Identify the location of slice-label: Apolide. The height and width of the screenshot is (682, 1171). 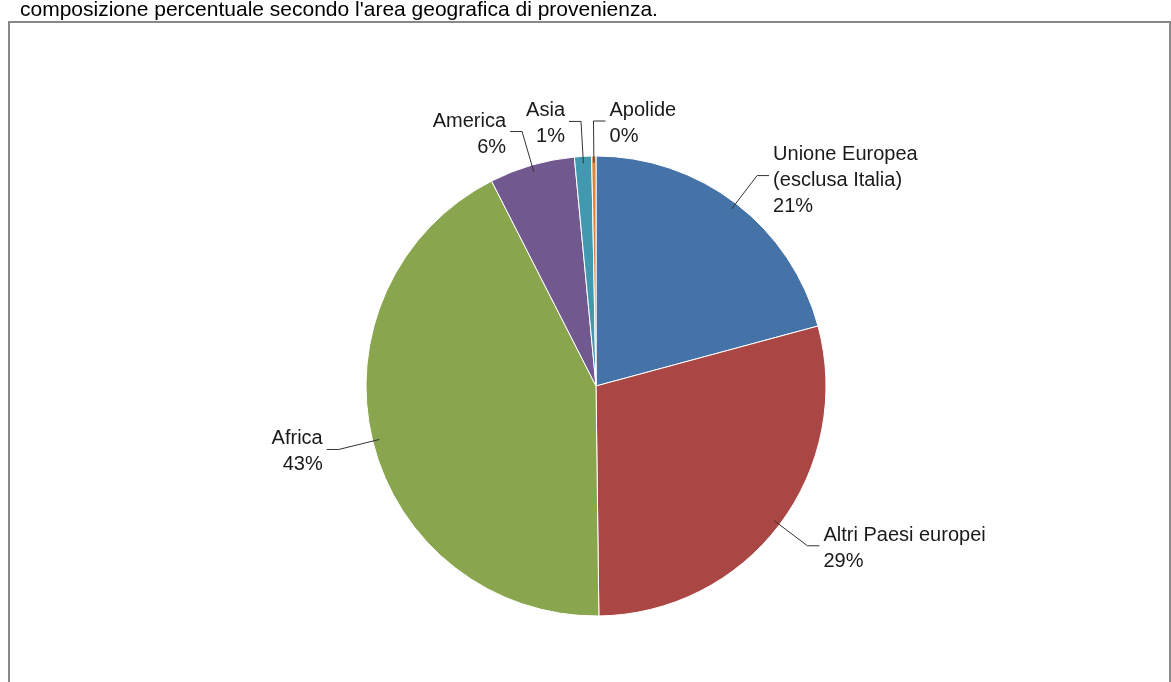
(643, 109).